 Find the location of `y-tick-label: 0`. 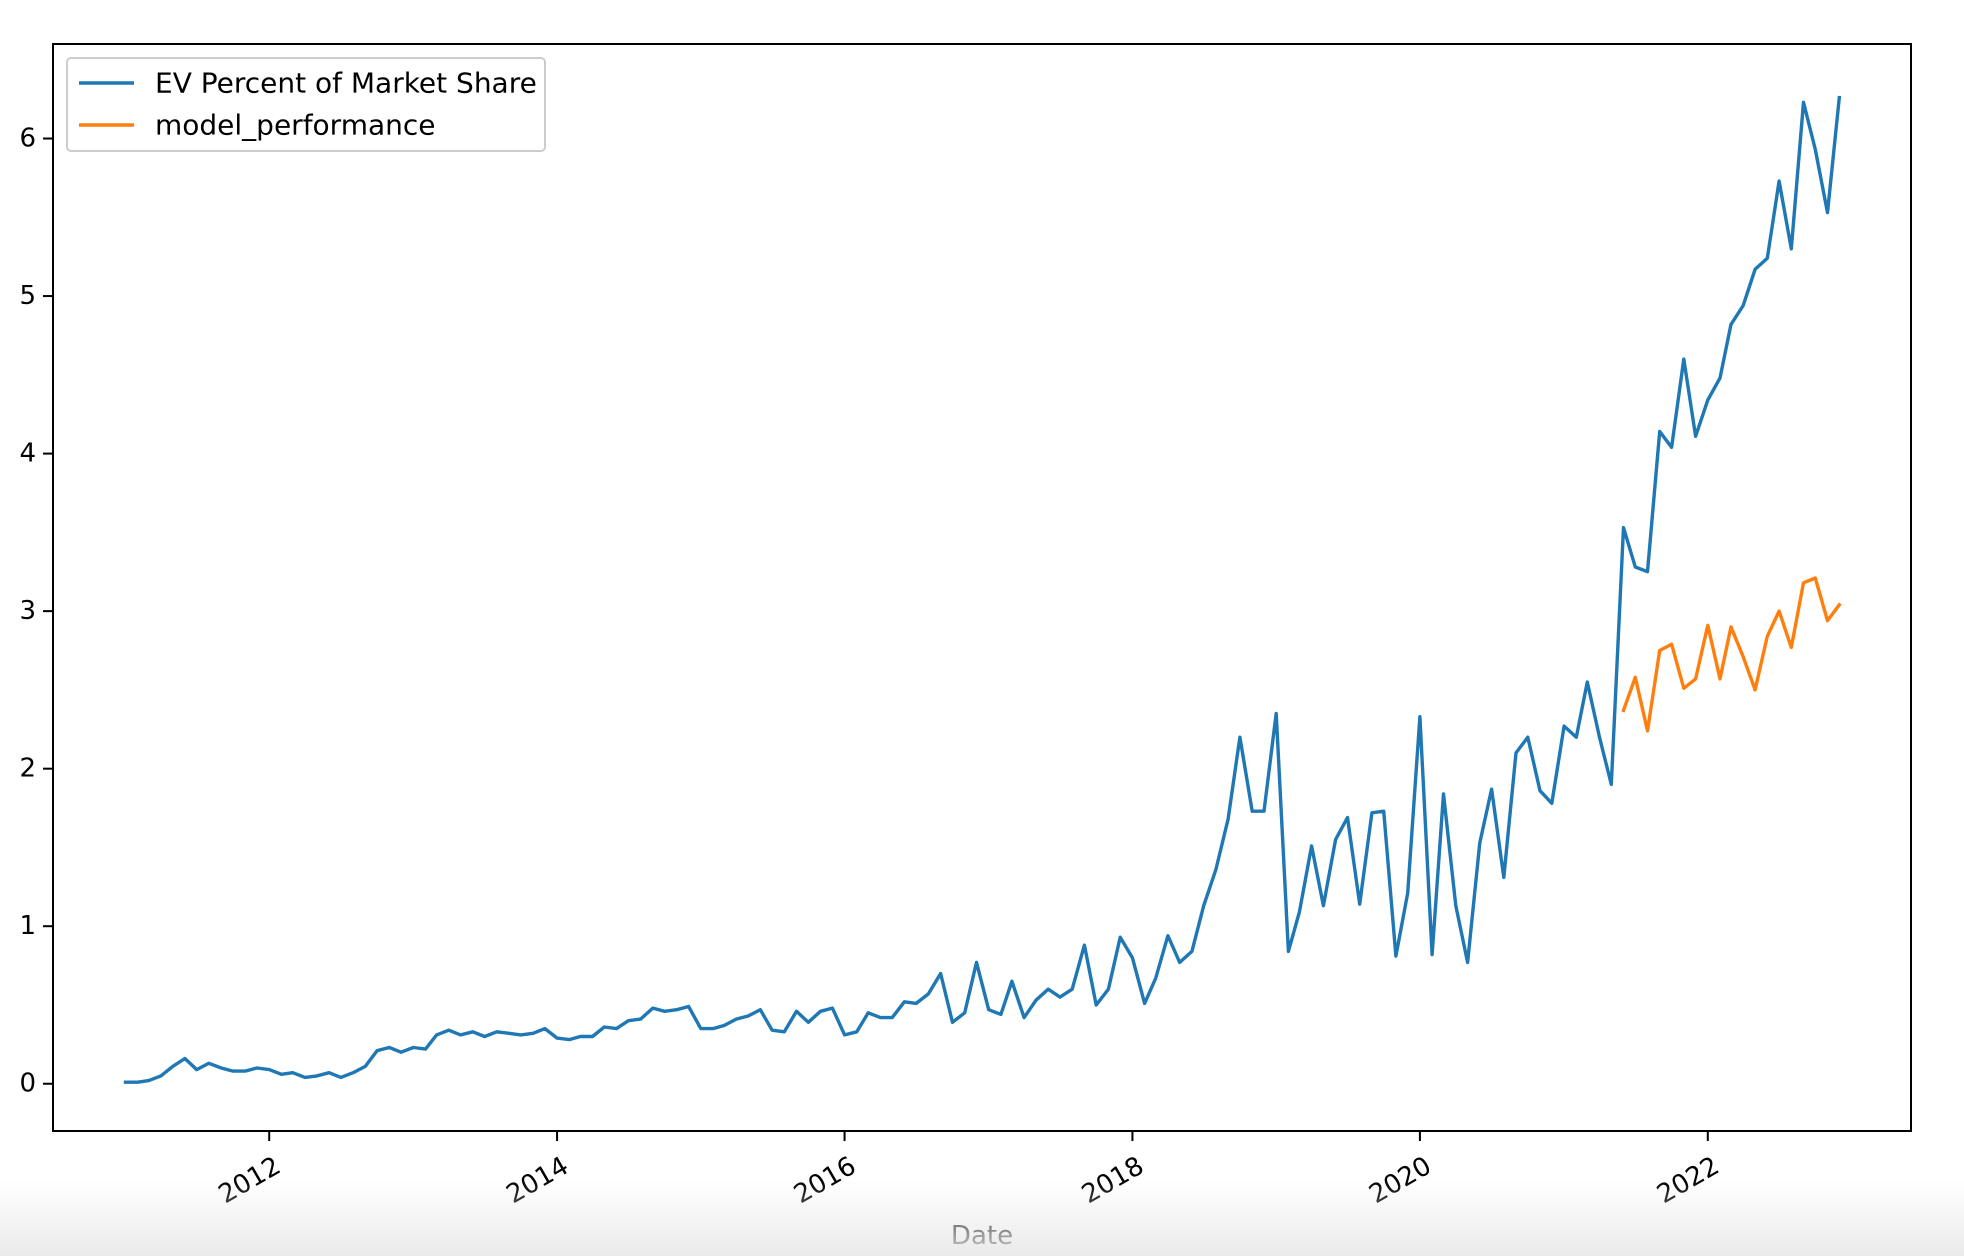

y-tick-label: 0 is located at coordinates (27, 1084).